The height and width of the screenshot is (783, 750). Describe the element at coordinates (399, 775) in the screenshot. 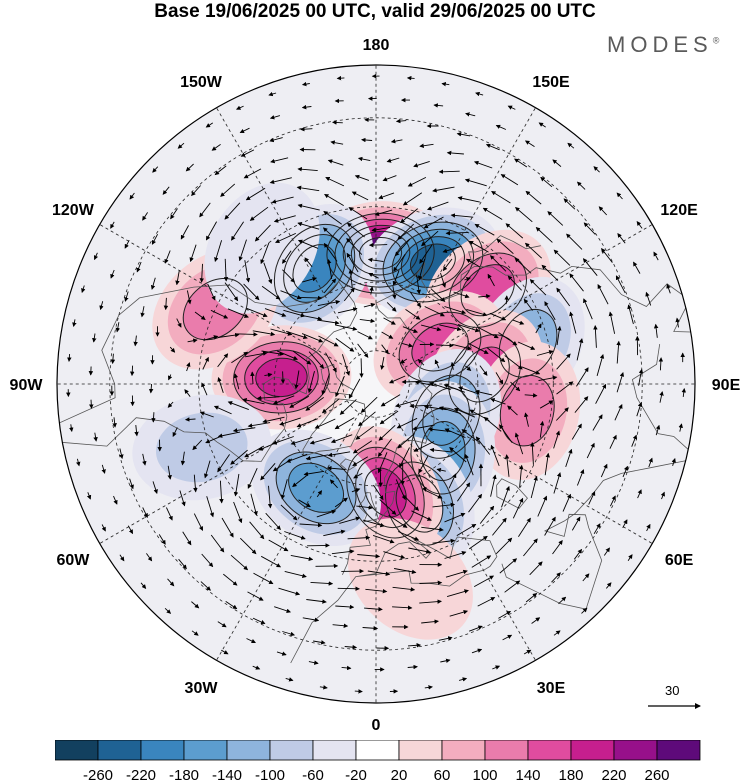

I see `colorbar-tick-label: 20` at that location.